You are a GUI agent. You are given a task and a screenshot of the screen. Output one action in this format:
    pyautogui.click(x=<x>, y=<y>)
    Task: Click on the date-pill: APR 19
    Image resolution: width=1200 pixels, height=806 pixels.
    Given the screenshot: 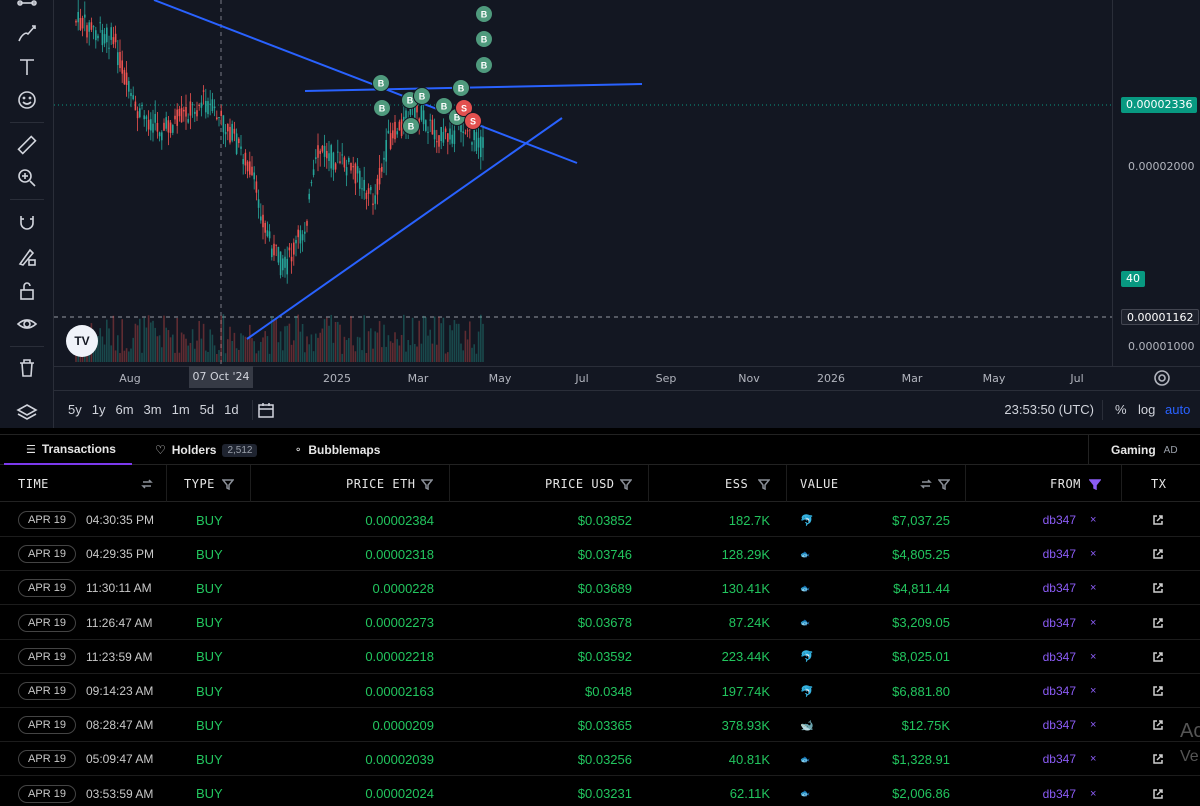 What is the action you would take?
    pyautogui.click(x=47, y=725)
    